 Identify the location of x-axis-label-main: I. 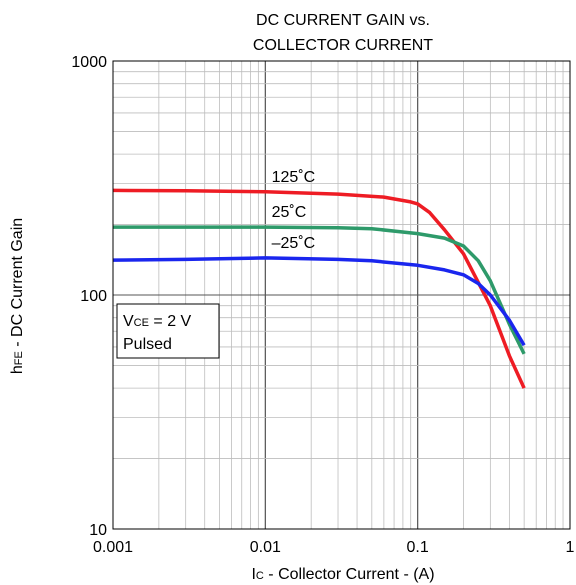
(253, 574).